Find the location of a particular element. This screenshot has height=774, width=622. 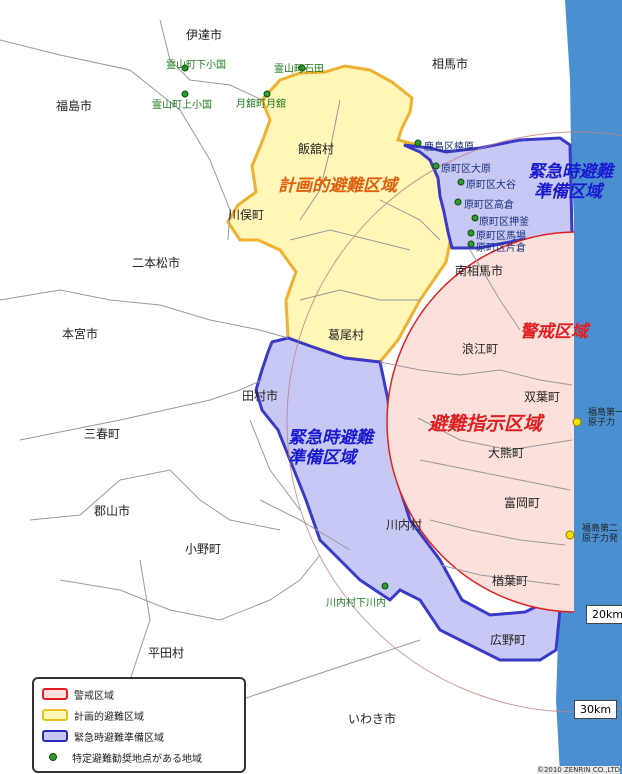

municipality-label: 大熊町 is located at coordinates (506, 453).